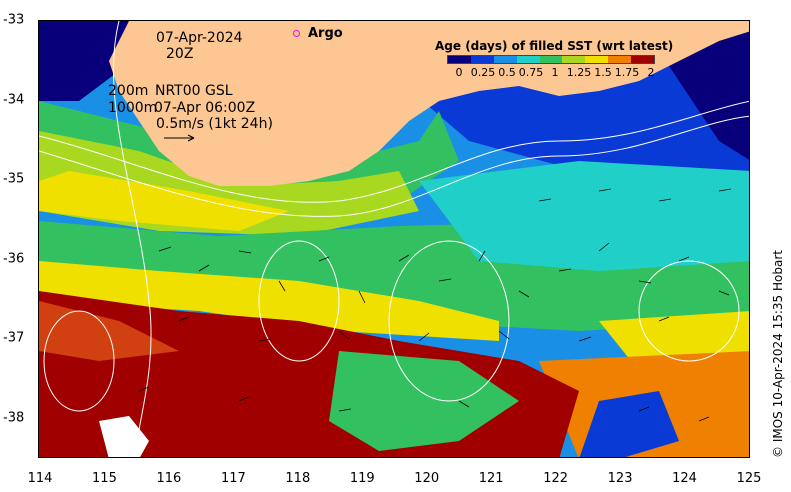  Describe the element at coordinates (627, 72) in the screenshot. I see `colorbar-tick-label: 1.75` at that location.